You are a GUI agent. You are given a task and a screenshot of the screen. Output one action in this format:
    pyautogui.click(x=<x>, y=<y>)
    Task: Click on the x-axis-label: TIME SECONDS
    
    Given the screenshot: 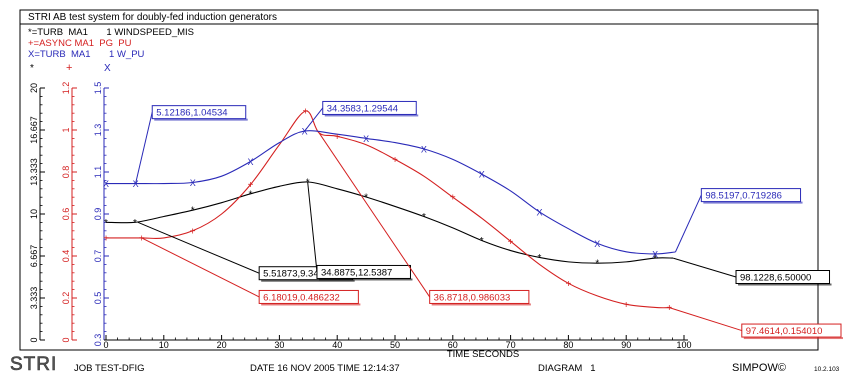 What is the action you would take?
    pyautogui.click(x=483, y=354)
    